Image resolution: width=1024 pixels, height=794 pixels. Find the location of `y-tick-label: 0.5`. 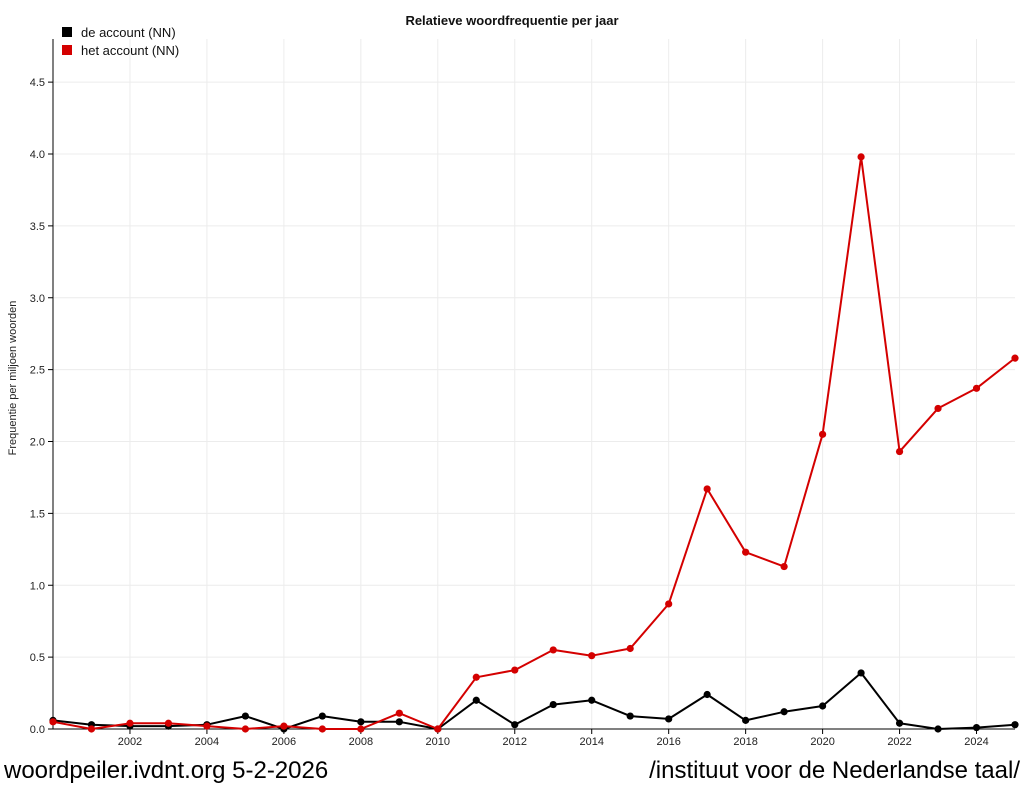

y-tick-label: 0.5 is located at coordinates (37, 658).